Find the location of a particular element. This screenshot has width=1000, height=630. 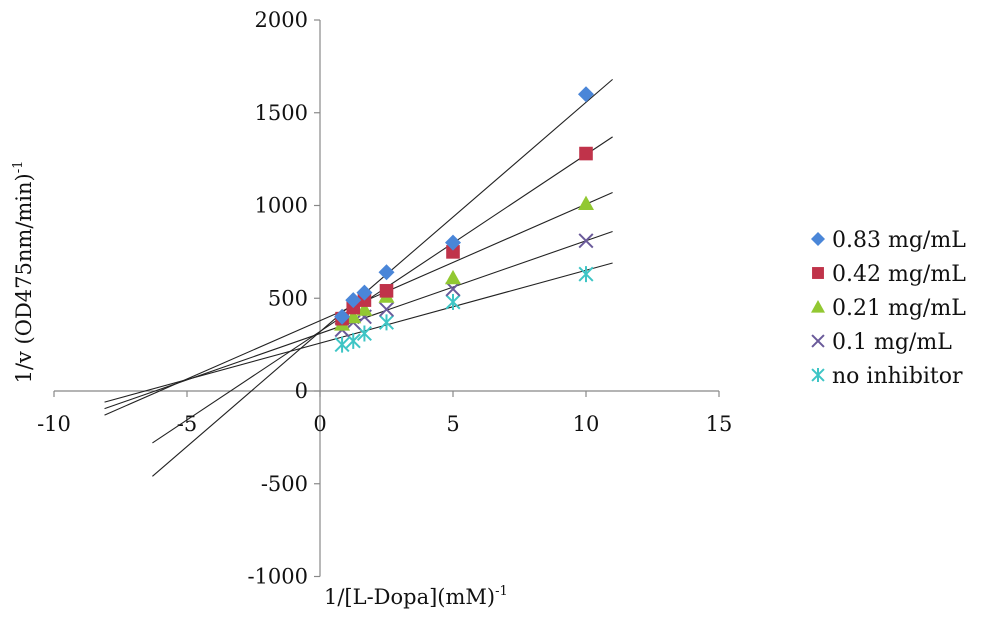

legend-item: 0.1 mg/mL is located at coordinates (881, 342).